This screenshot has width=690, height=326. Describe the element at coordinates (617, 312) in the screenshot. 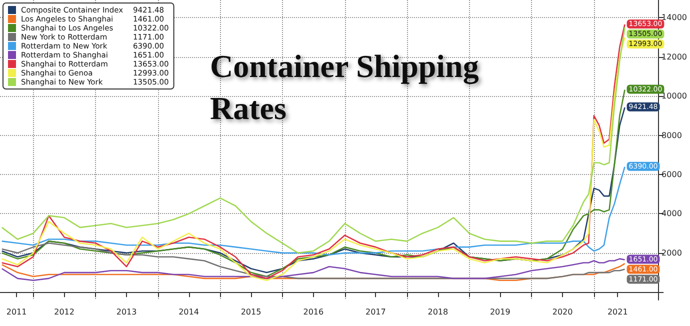

I see `x-tick-label: 2021` at that location.